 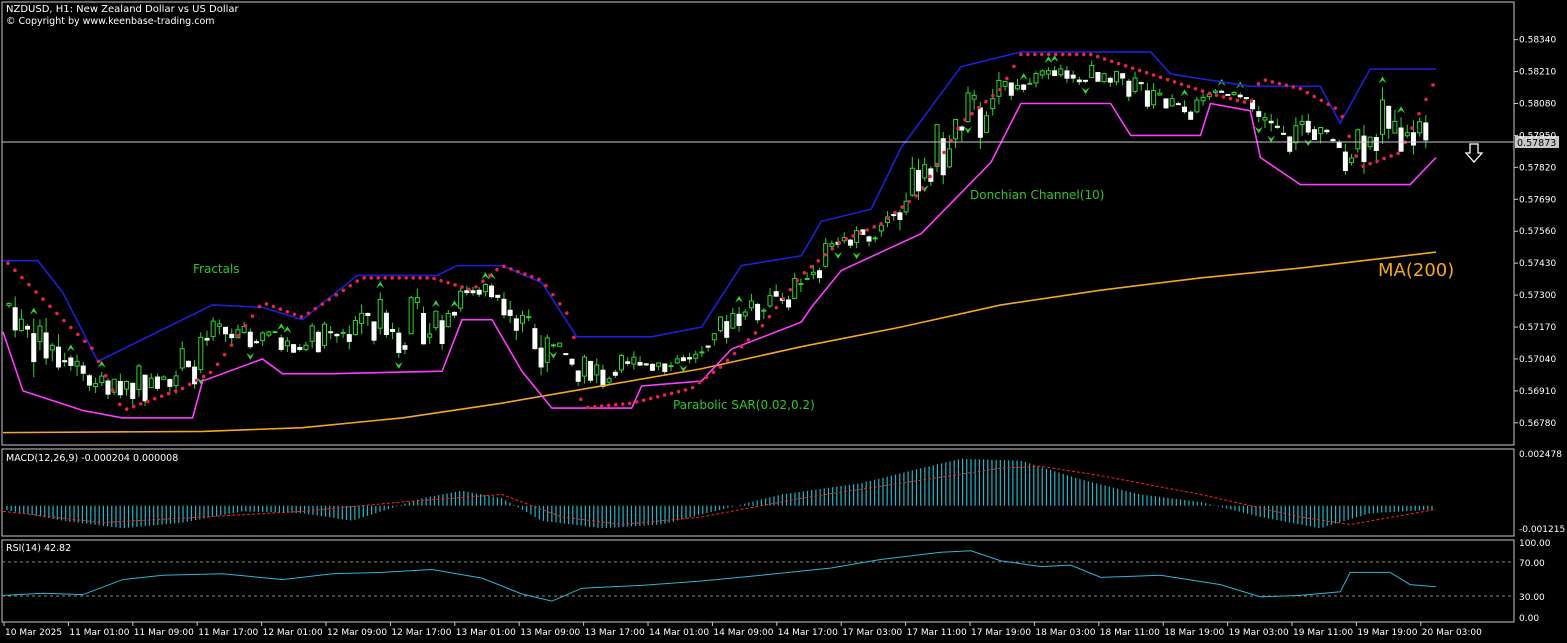 What do you see at coordinates (1323, 633) in the screenshot?
I see `time-tick-label: 19 Mar 11:00` at bounding box center [1323, 633].